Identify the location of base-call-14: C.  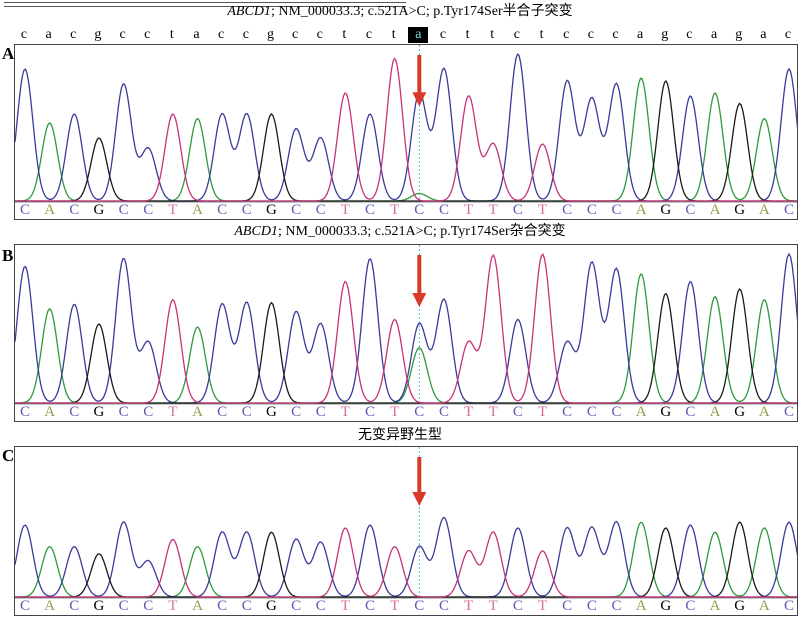
(370, 606).